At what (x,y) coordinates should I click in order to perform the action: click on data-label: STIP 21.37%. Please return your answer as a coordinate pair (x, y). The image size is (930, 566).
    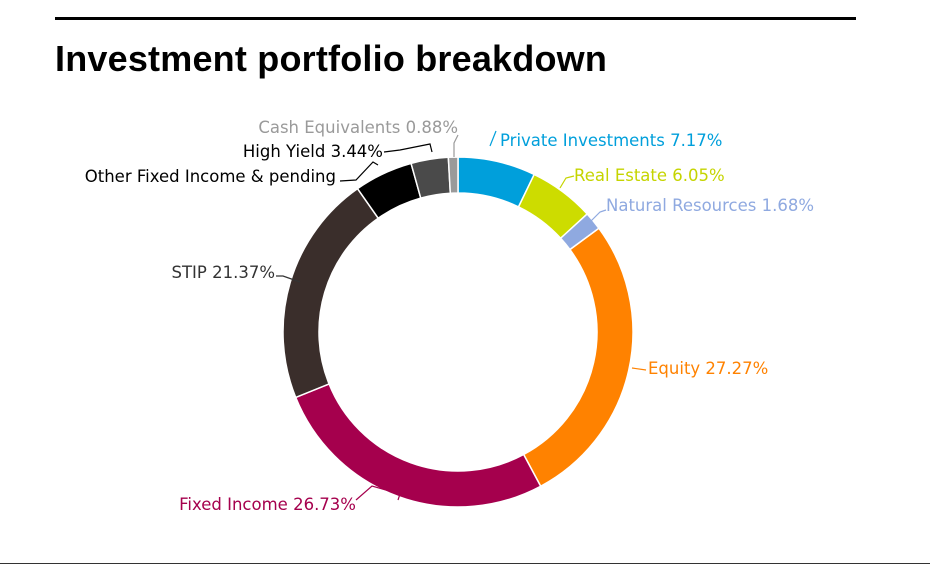
    Looking at the image, I should click on (223, 272).